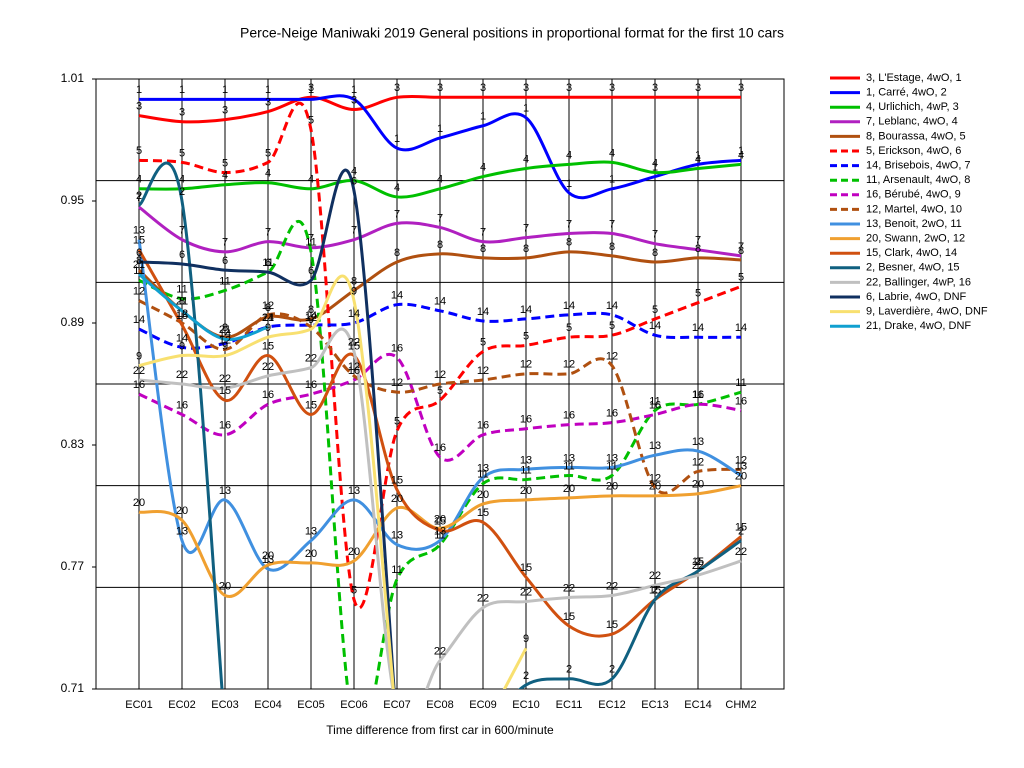  Describe the element at coordinates (73, 688) in the screenshot. I see `y-tick-label: 0.71` at that location.